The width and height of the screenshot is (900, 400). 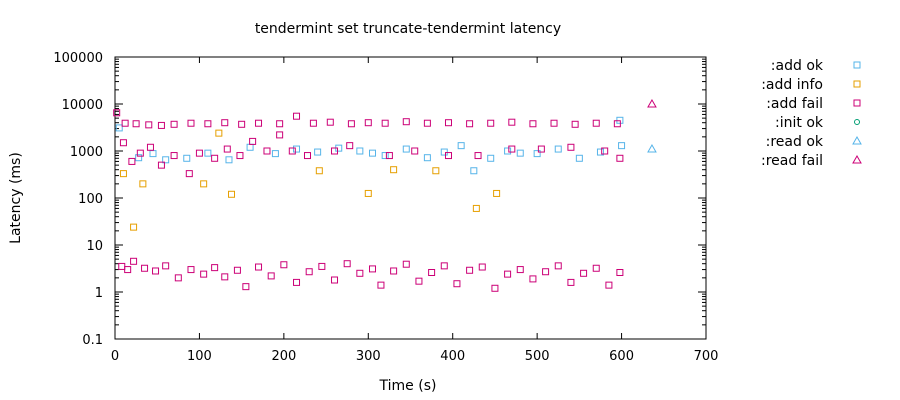 I want to click on y-tick-label: 1000, so click(x=86, y=152).